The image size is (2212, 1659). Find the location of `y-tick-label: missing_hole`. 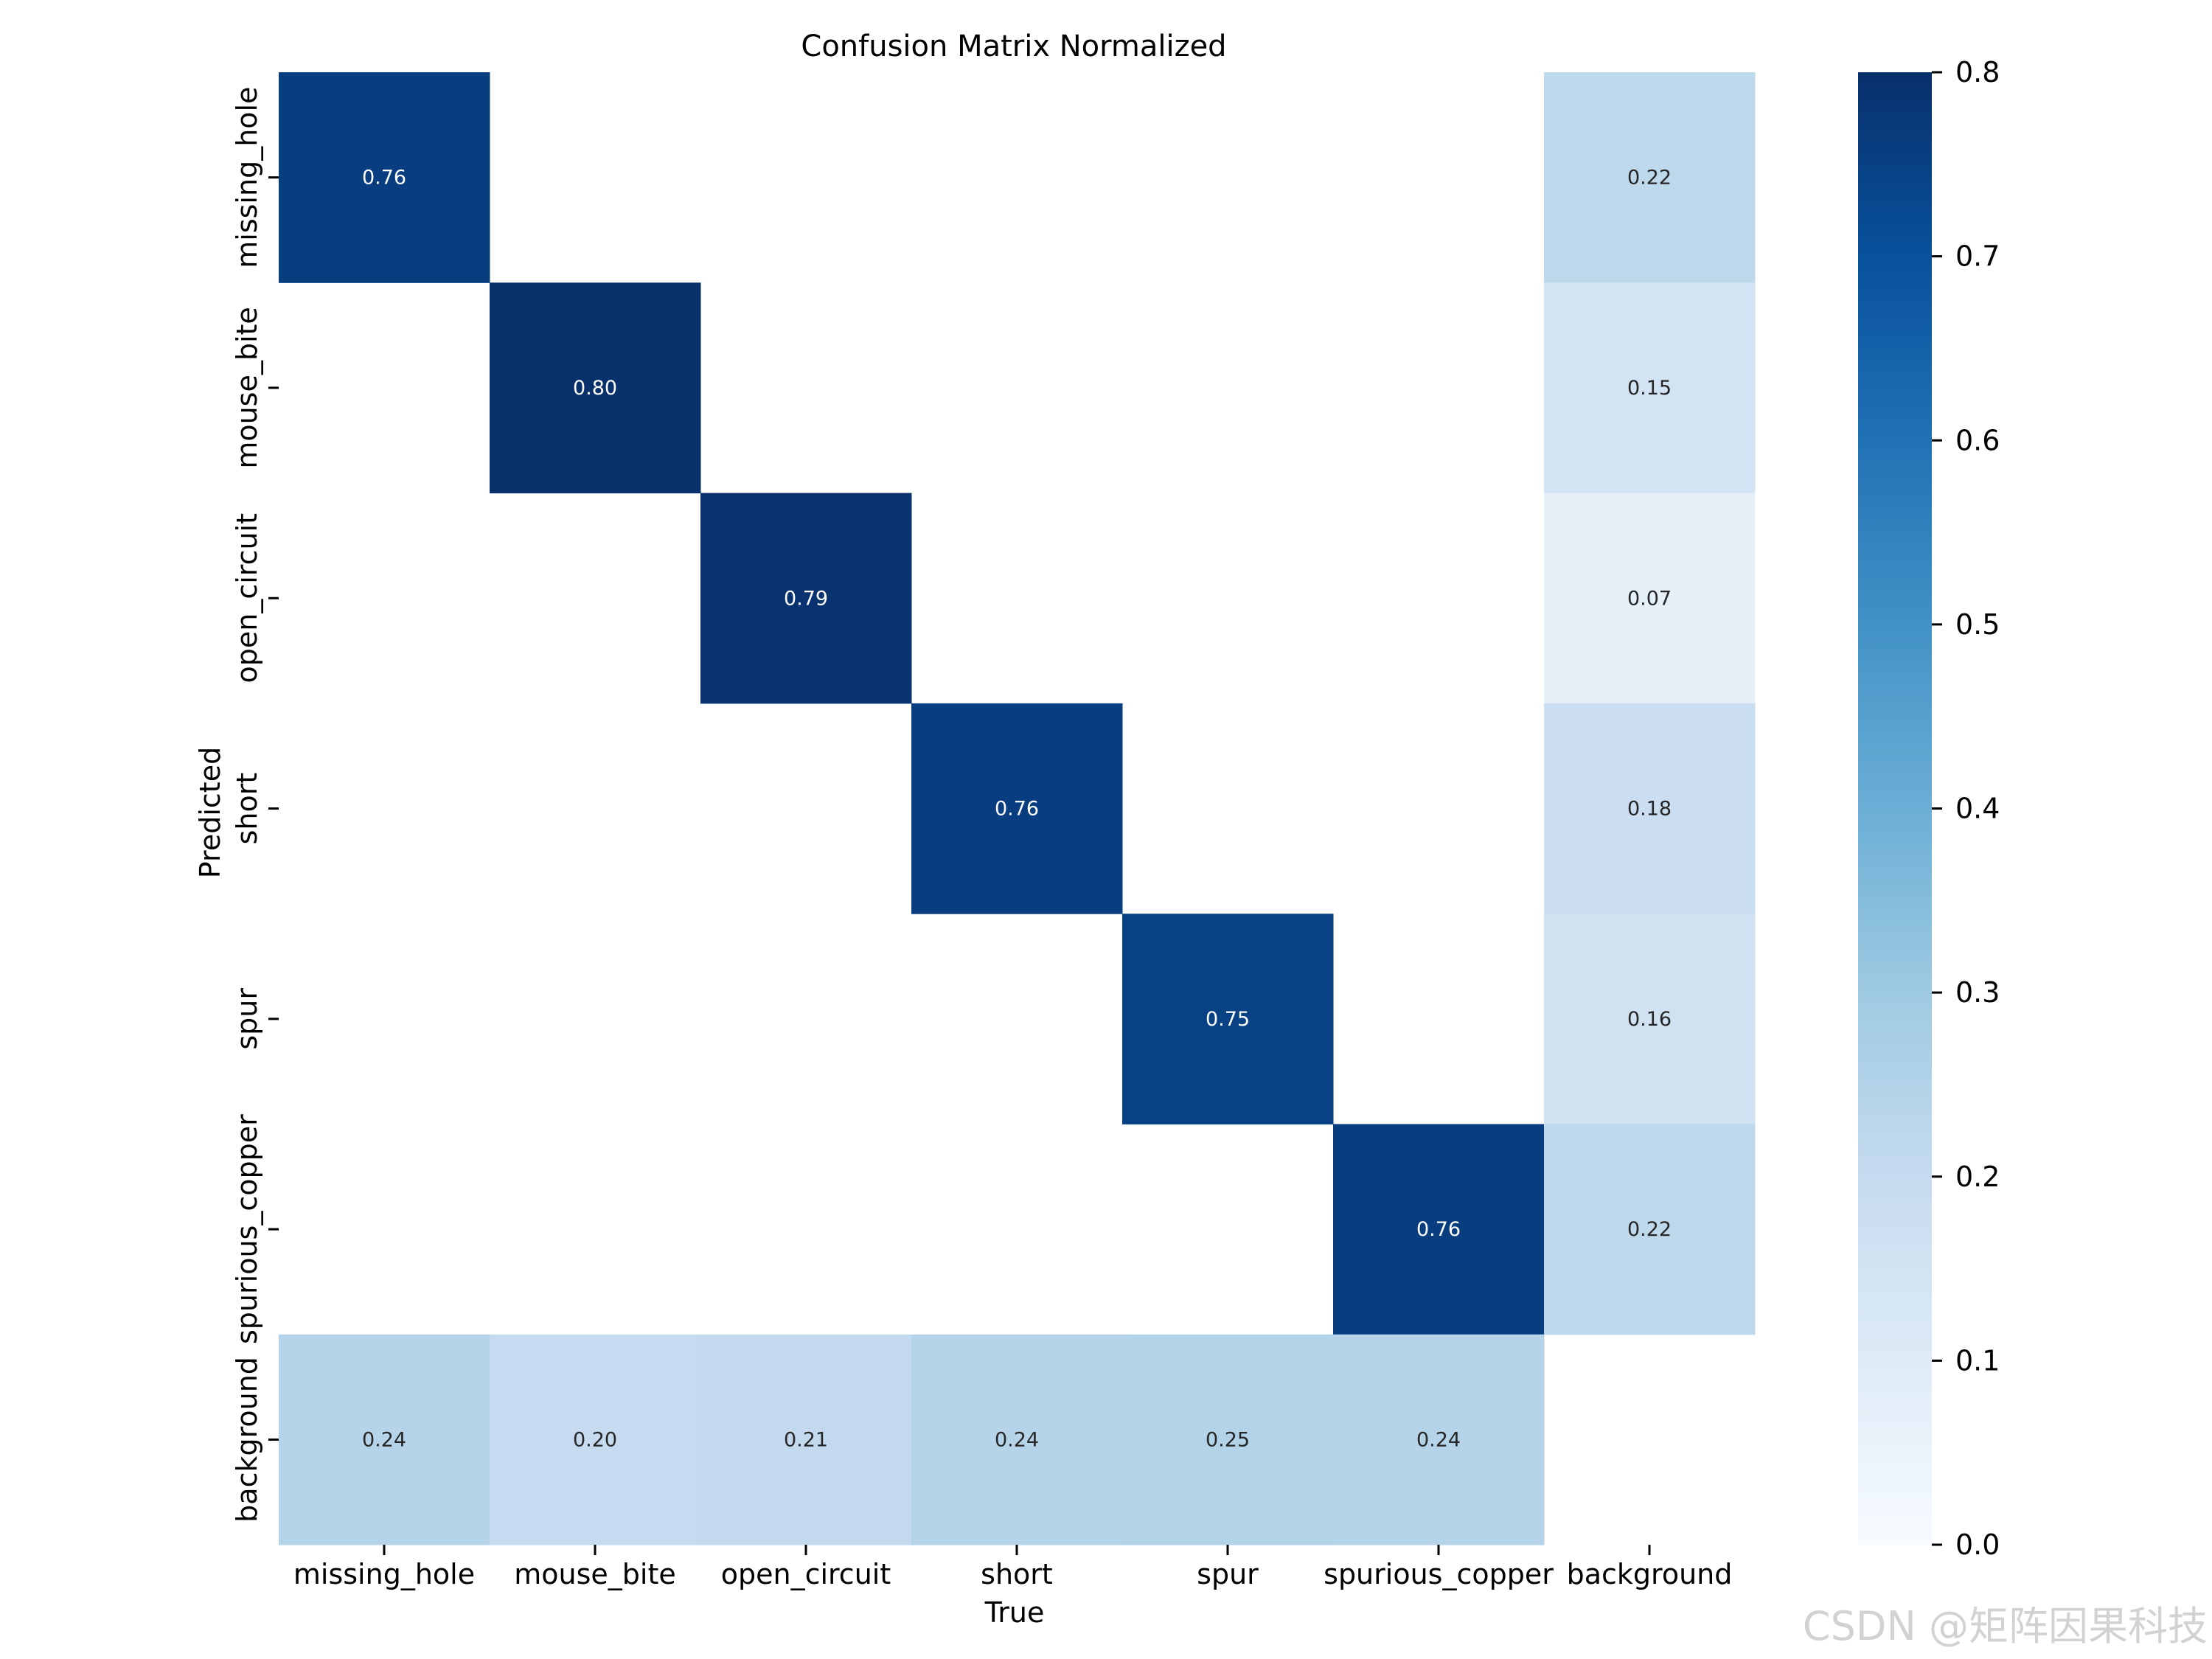

y-tick-label: missing_hole is located at coordinates (247, 177).